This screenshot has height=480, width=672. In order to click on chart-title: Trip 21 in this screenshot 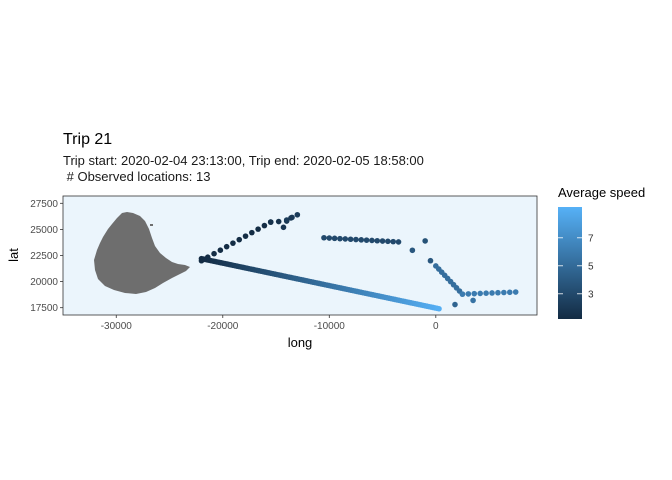, I will do `click(87, 139)`.